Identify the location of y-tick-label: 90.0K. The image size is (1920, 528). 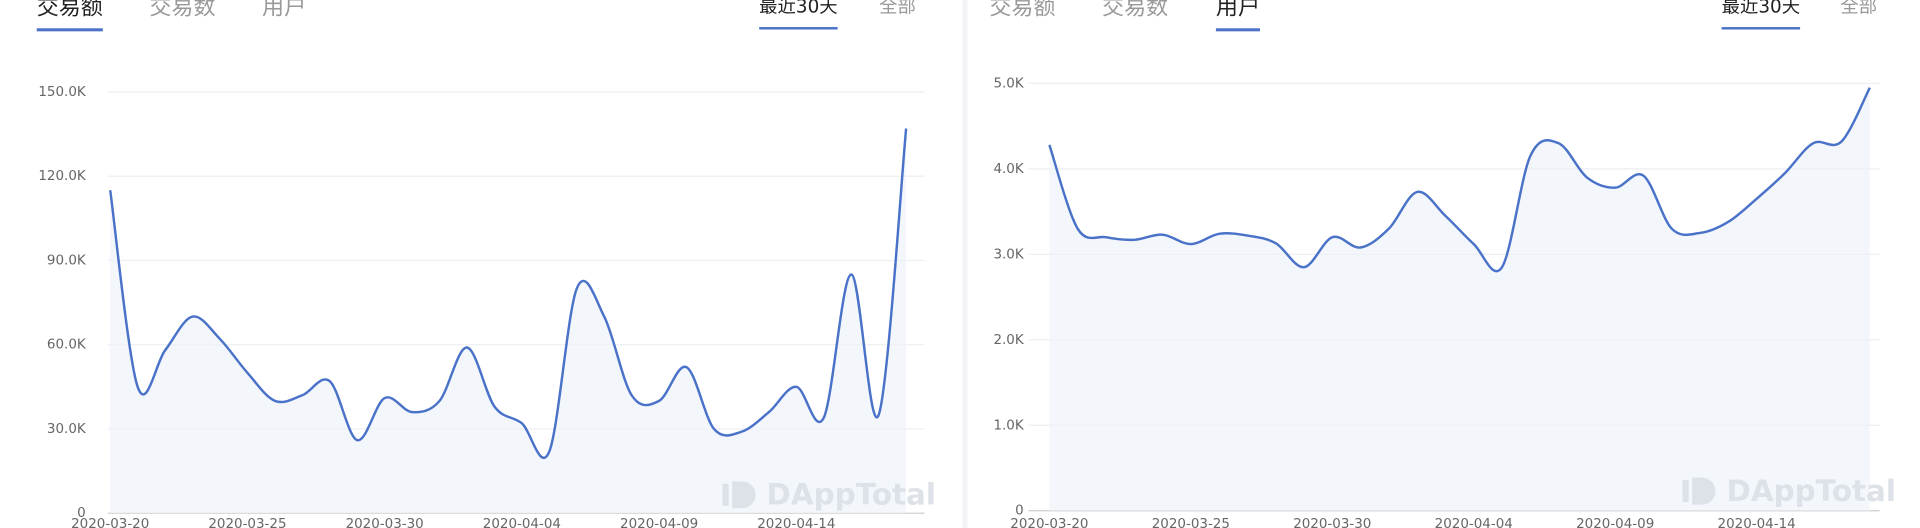
(67, 260).